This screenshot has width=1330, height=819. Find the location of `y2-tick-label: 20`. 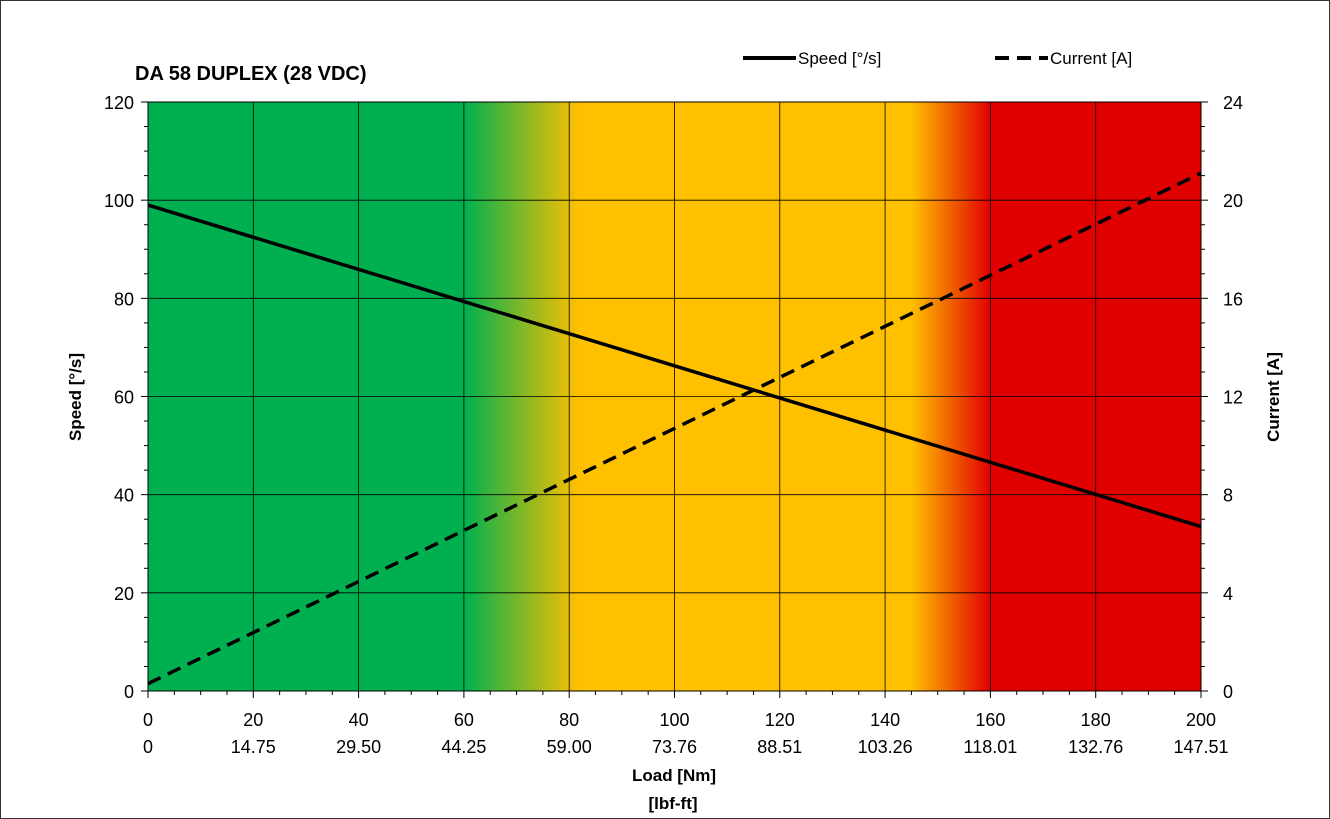

y2-tick-label: 20 is located at coordinates (1233, 201).